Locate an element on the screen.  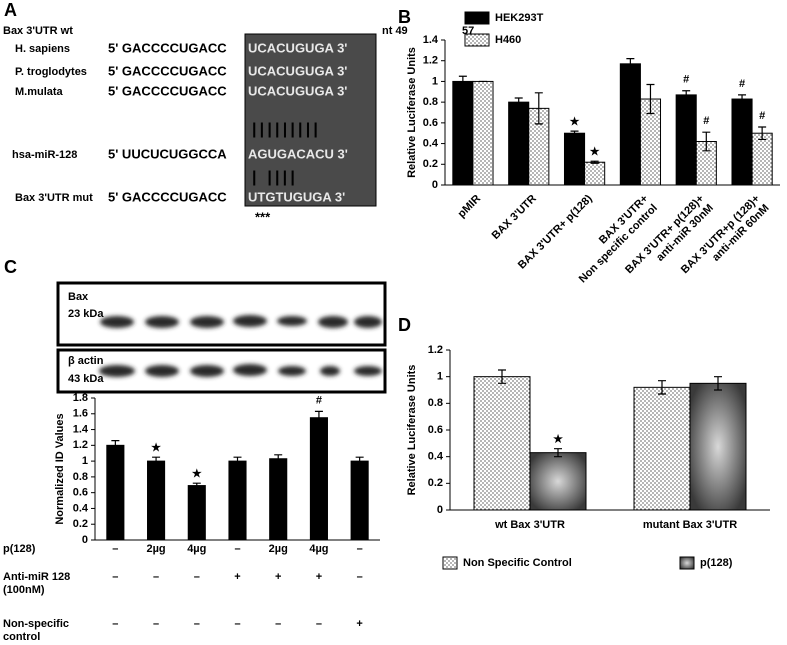
species-name: H. sapiens is located at coordinates (42, 49).